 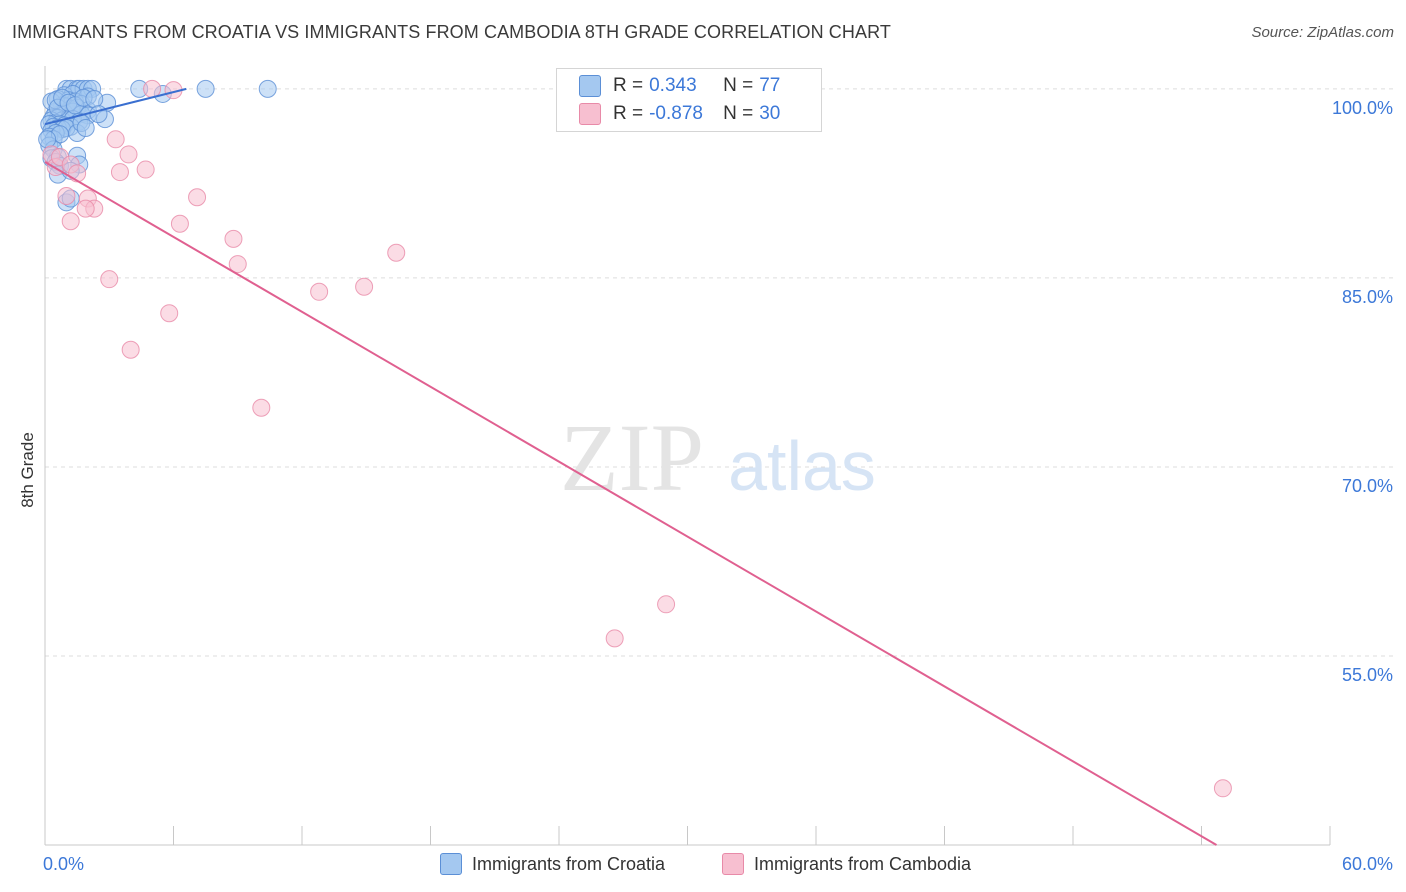 I want to click on cambodia-legend-label: Immigrants from Cambodia, so click(x=863, y=863).